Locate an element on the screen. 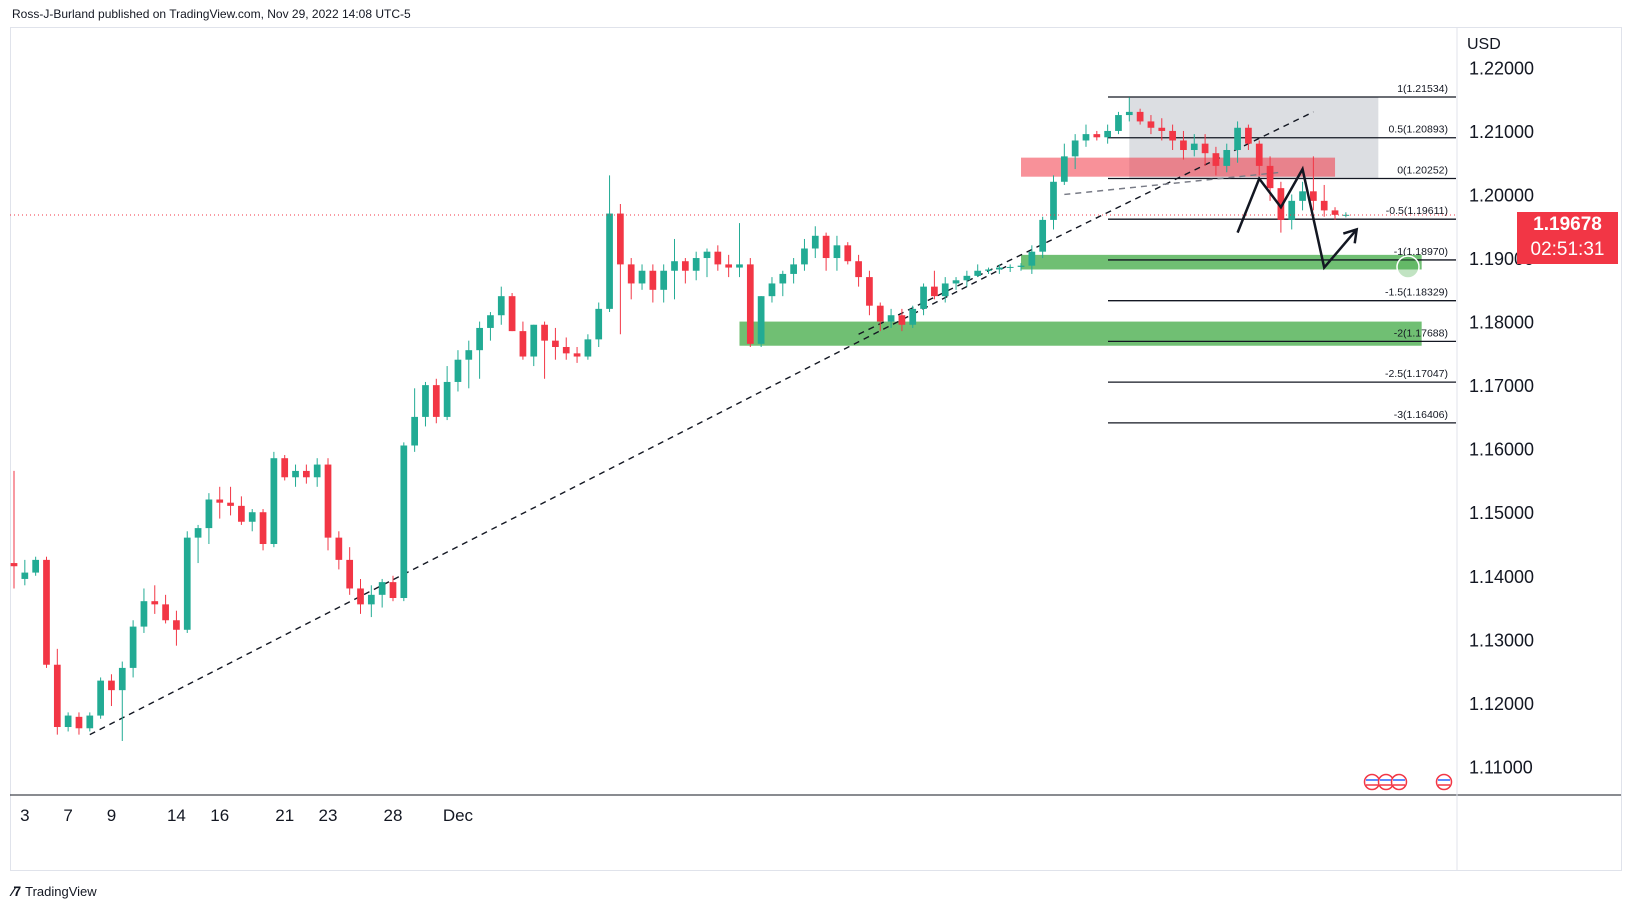 This screenshot has height=907, width=1633. x-tick-label: 9 is located at coordinates (111, 815).